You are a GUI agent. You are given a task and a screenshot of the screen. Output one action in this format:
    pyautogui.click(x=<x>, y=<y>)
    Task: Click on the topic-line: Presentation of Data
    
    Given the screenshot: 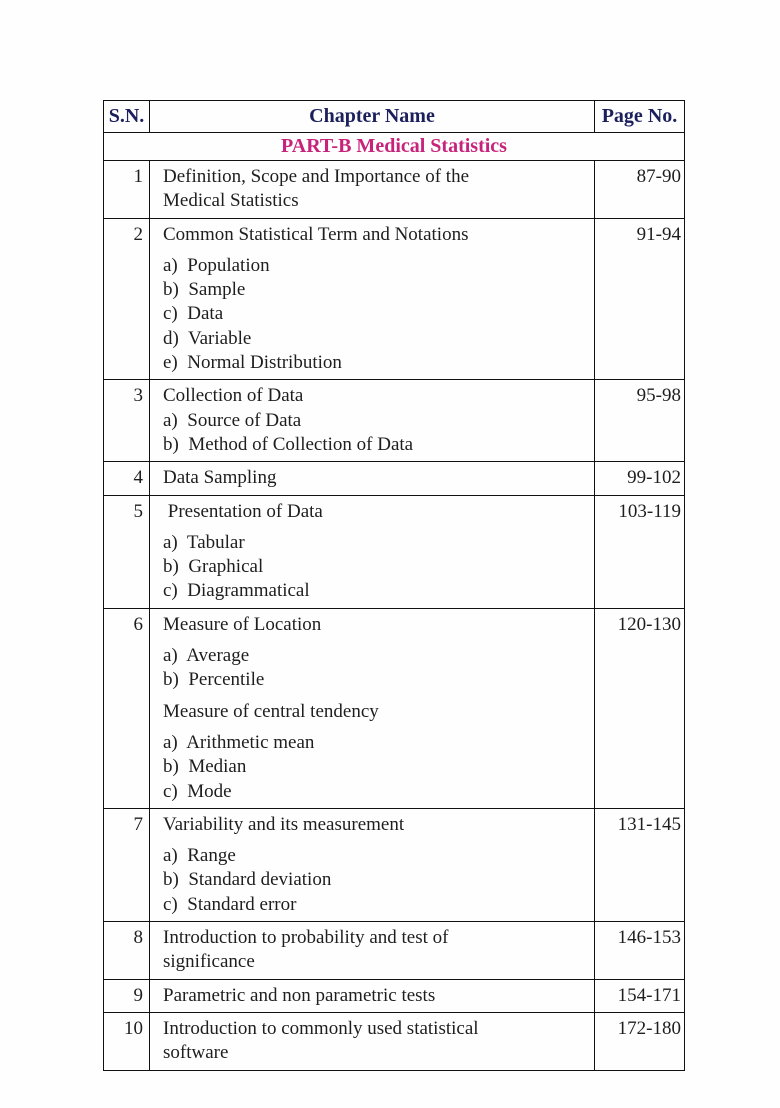 What is the action you would take?
    pyautogui.click(x=243, y=511)
    